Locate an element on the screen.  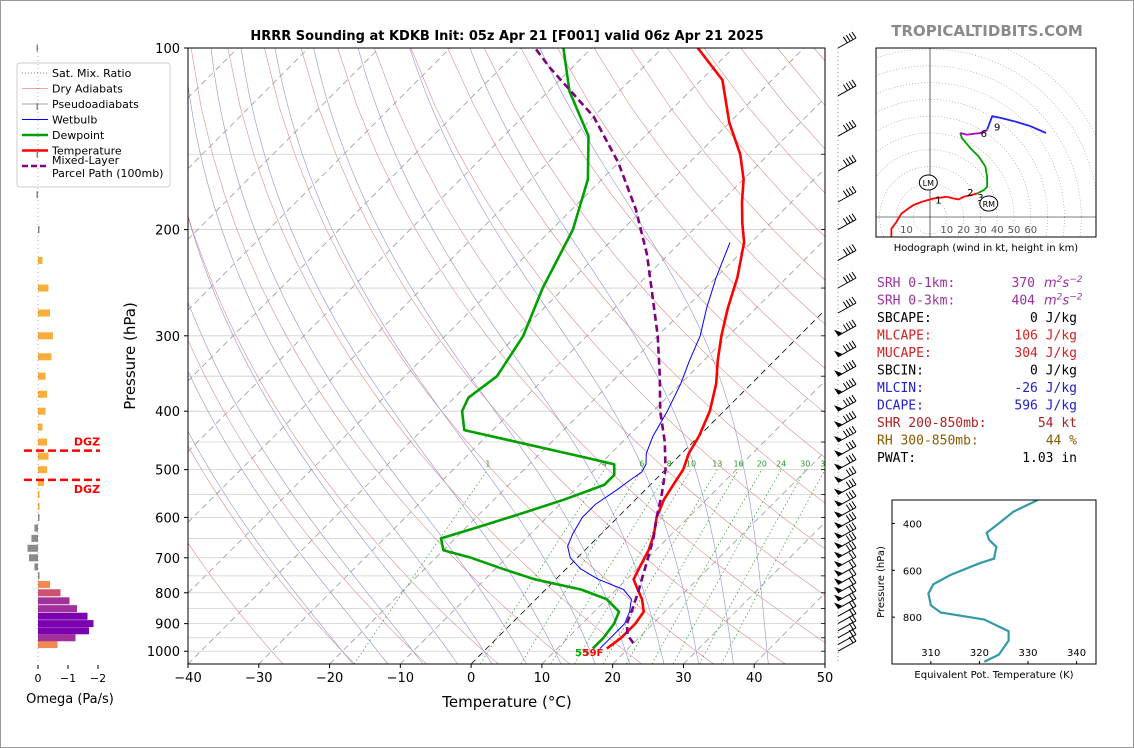
unit-exp: 2 is located at coordinates (1060, 298).